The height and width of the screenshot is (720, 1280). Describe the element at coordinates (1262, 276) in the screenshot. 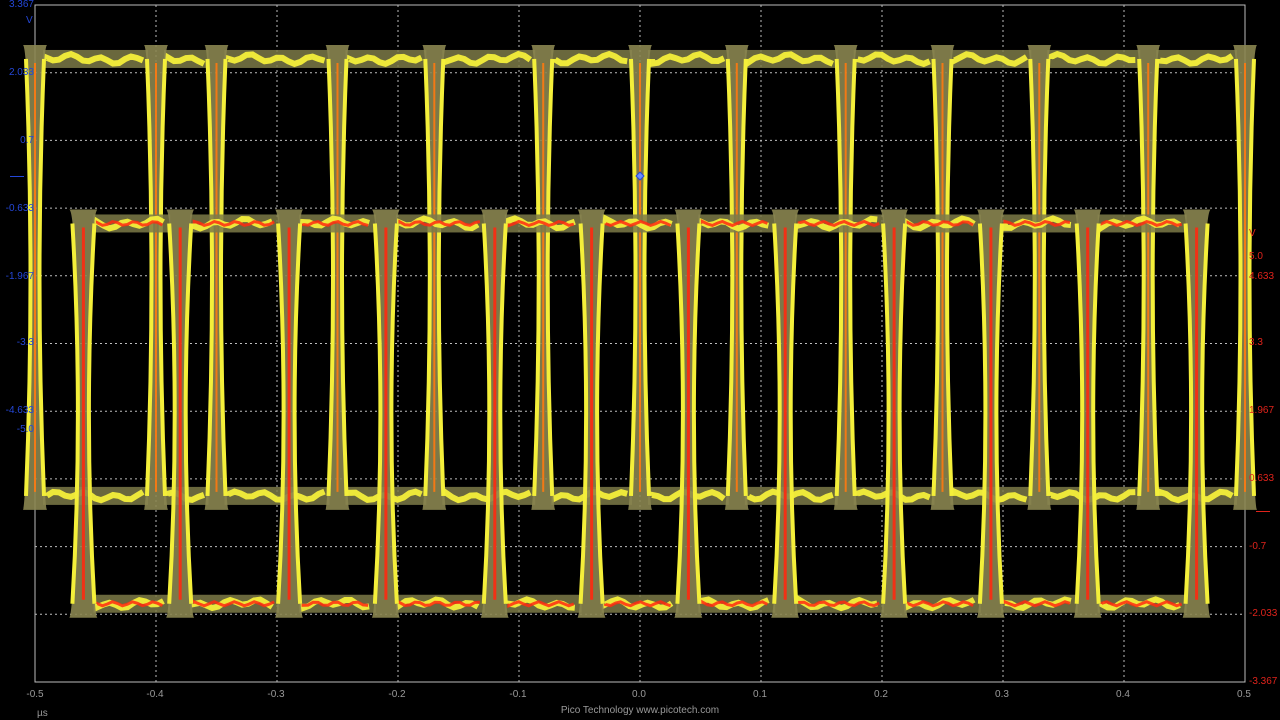

I see `channel-b-tick: 4.633` at that location.